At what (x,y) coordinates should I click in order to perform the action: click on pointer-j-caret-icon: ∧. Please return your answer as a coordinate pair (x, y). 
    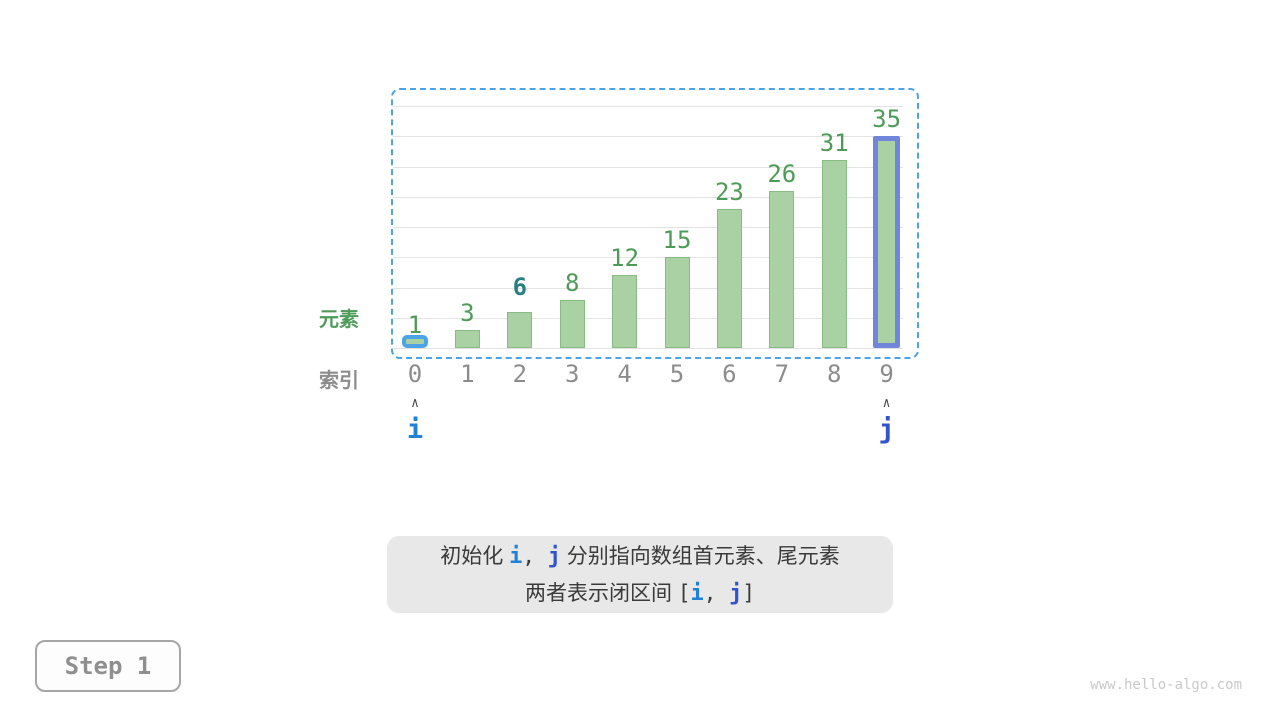
    Looking at the image, I should click on (886, 403).